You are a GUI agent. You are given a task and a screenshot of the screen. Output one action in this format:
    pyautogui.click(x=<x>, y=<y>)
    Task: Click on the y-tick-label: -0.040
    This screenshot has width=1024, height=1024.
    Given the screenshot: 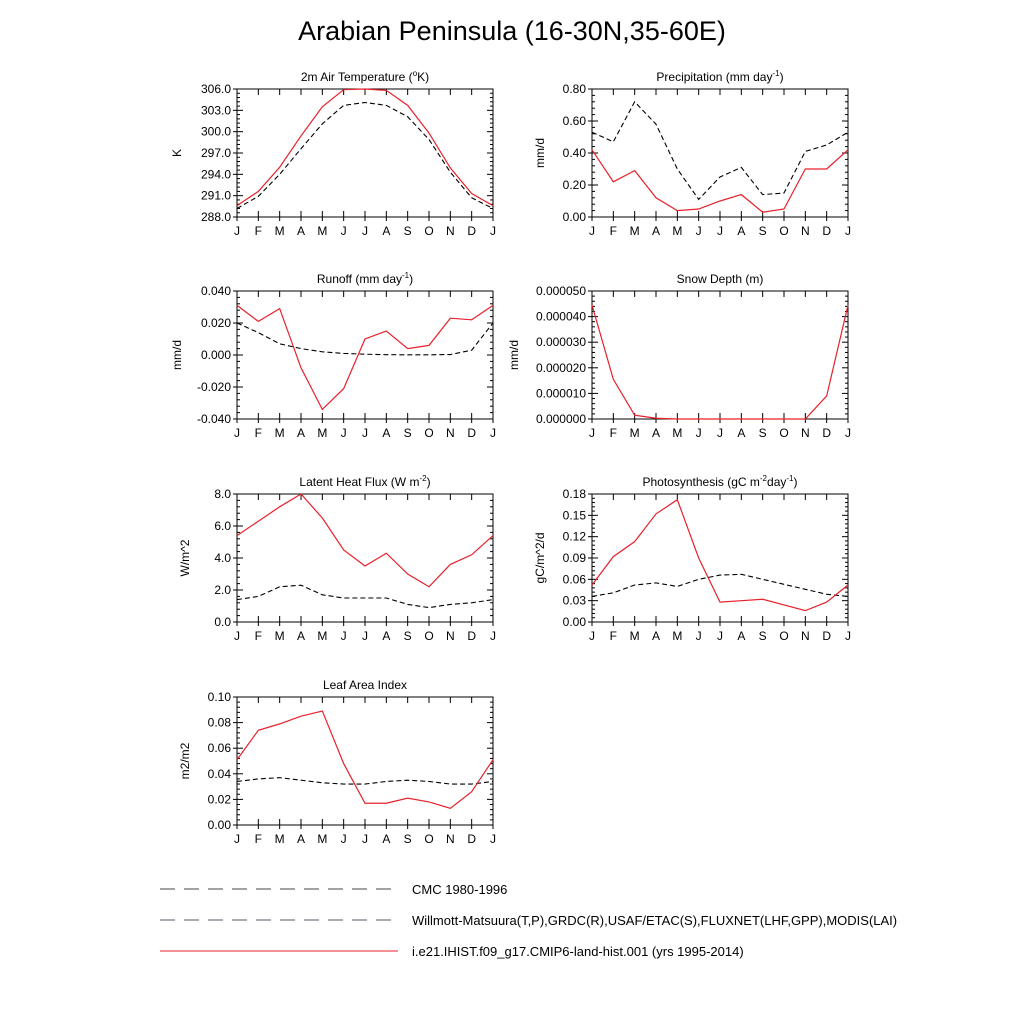 What is the action you would take?
    pyautogui.click(x=214, y=419)
    